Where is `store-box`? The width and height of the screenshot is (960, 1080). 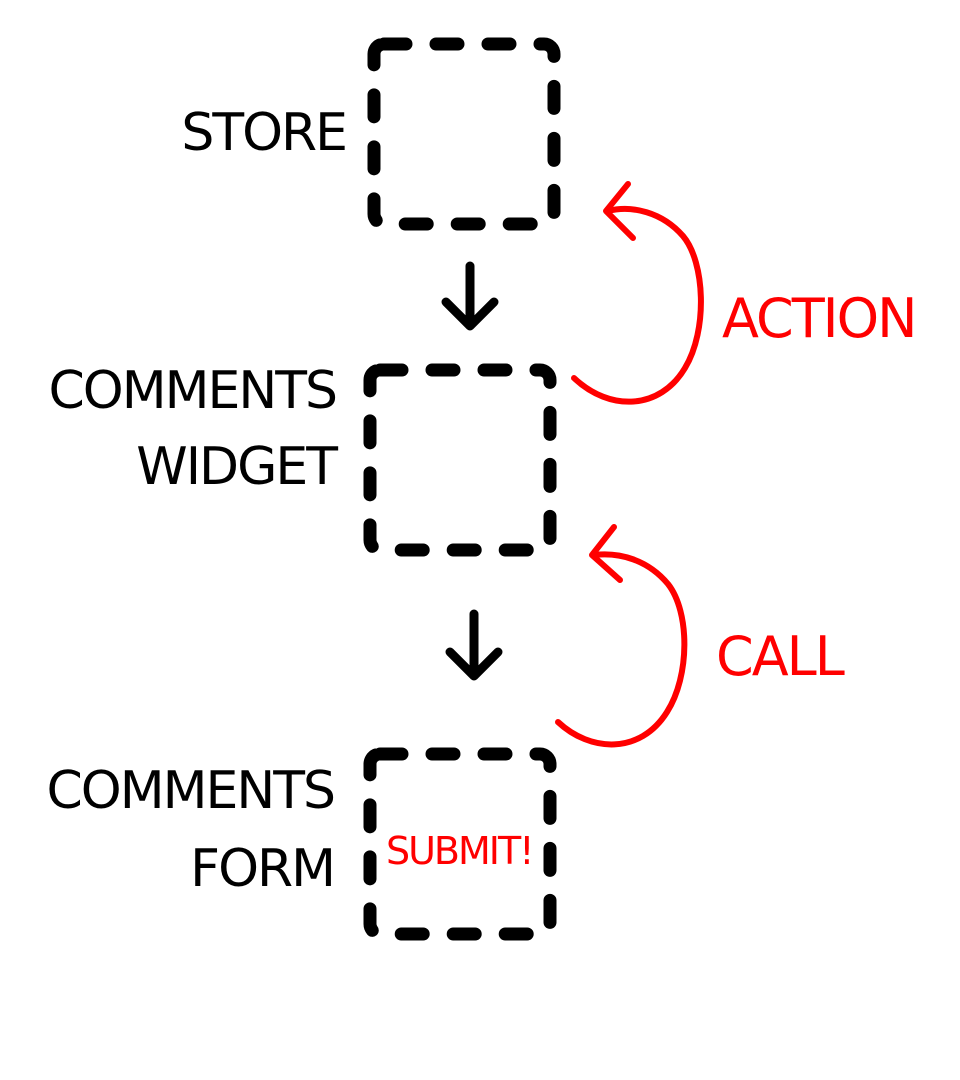 store-box is located at coordinates (464, 134).